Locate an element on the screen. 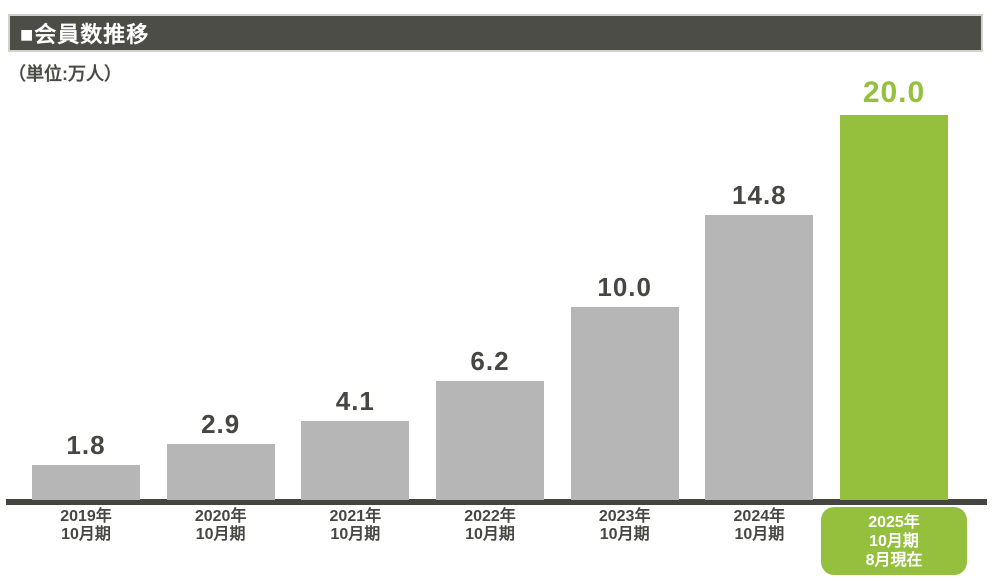 The height and width of the screenshot is (581, 995). x-axis-label-line: 8月現在 is located at coordinates (894, 560).